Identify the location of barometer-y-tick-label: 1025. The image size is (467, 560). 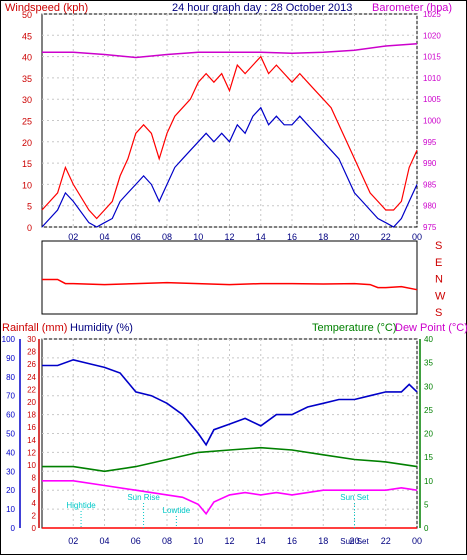
(432, 14).